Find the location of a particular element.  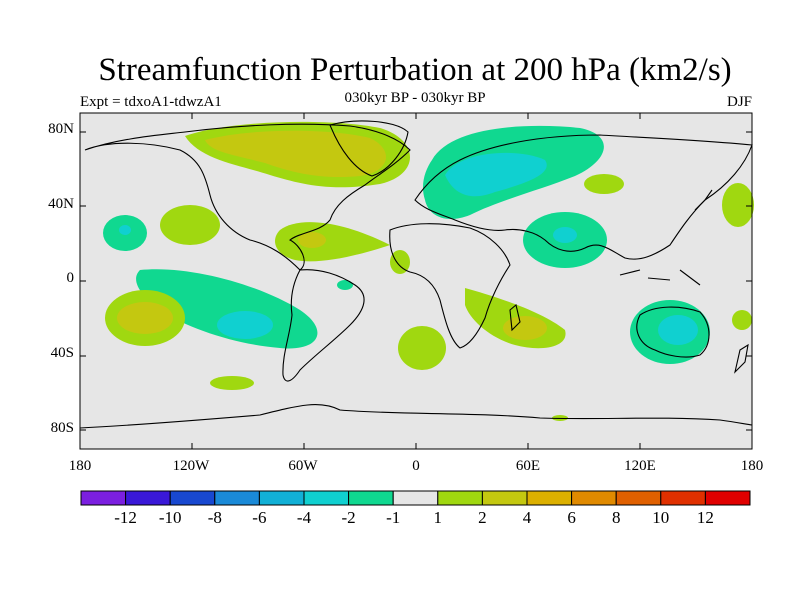

contour-eastpac-low is located at coordinates (345, 285).